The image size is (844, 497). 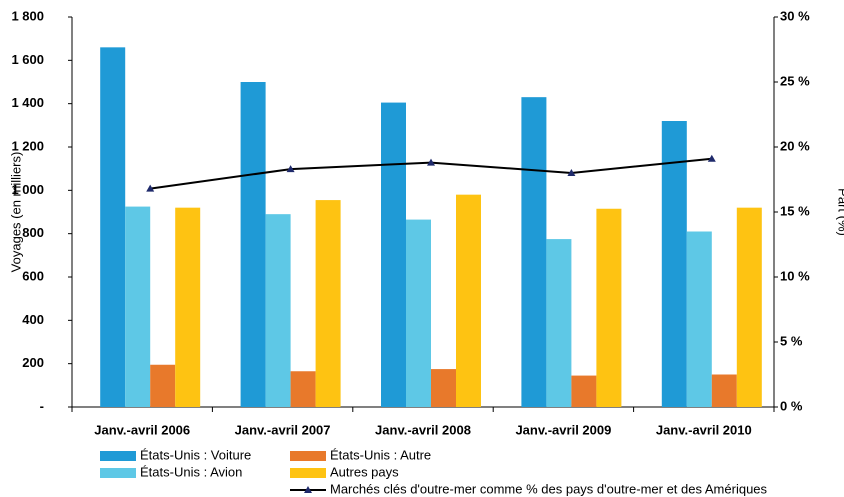 I want to click on y-tick-label: 1 600, so click(x=27, y=59).